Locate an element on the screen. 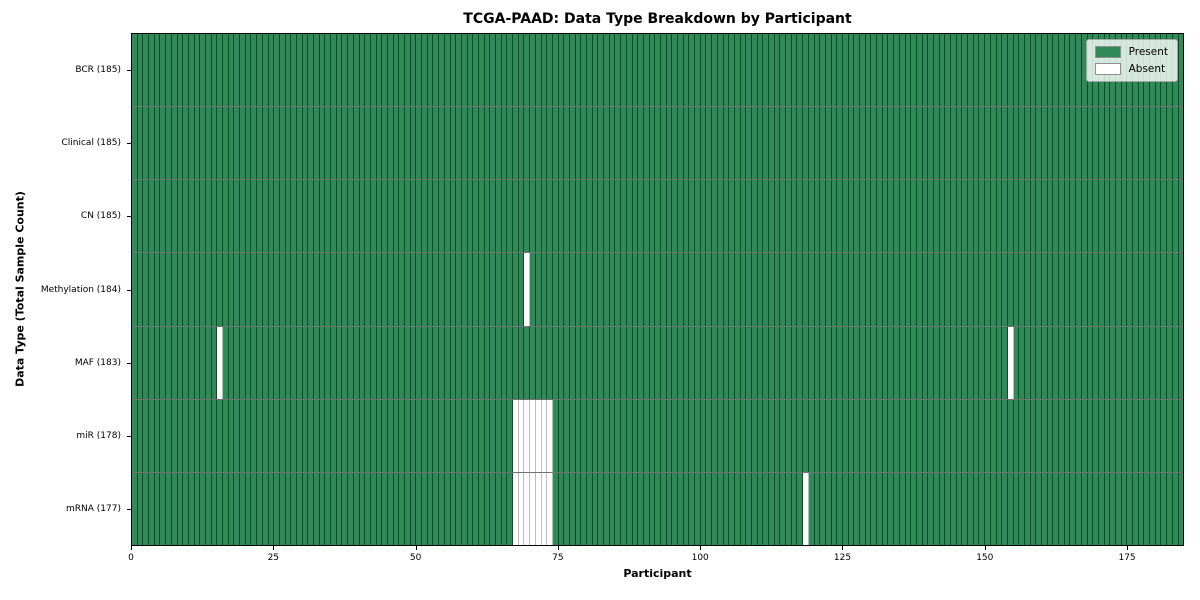 This screenshot has width=1200, height=600. y-tick-label-MAF: MAF (183) is located at coordinates (97, 362).